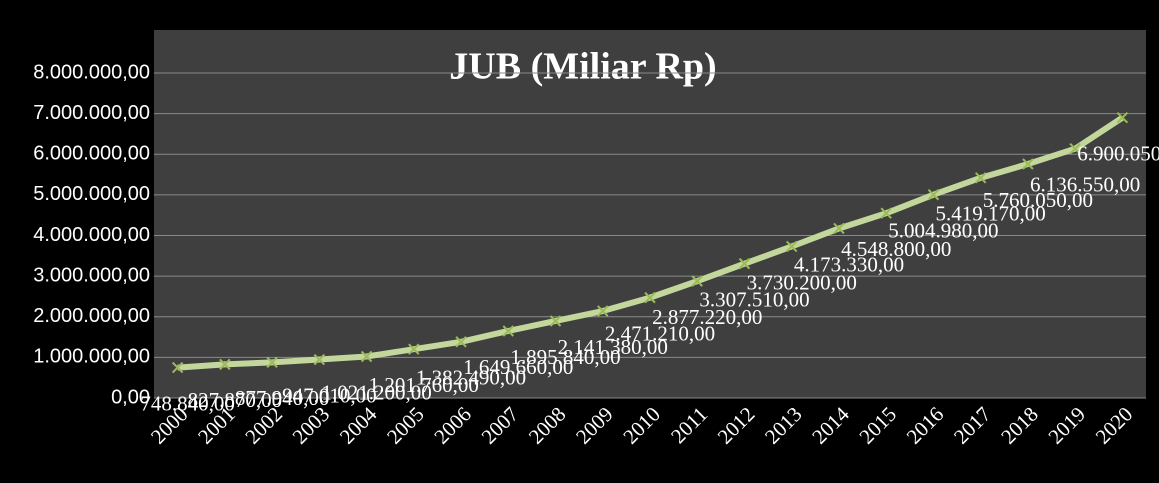 The width and height of the screenshot is (1159, 483). Describe the element at coordinates (91, 316) in the screenshot. I see `y-tick-label: 2.000.000,00` at that location.